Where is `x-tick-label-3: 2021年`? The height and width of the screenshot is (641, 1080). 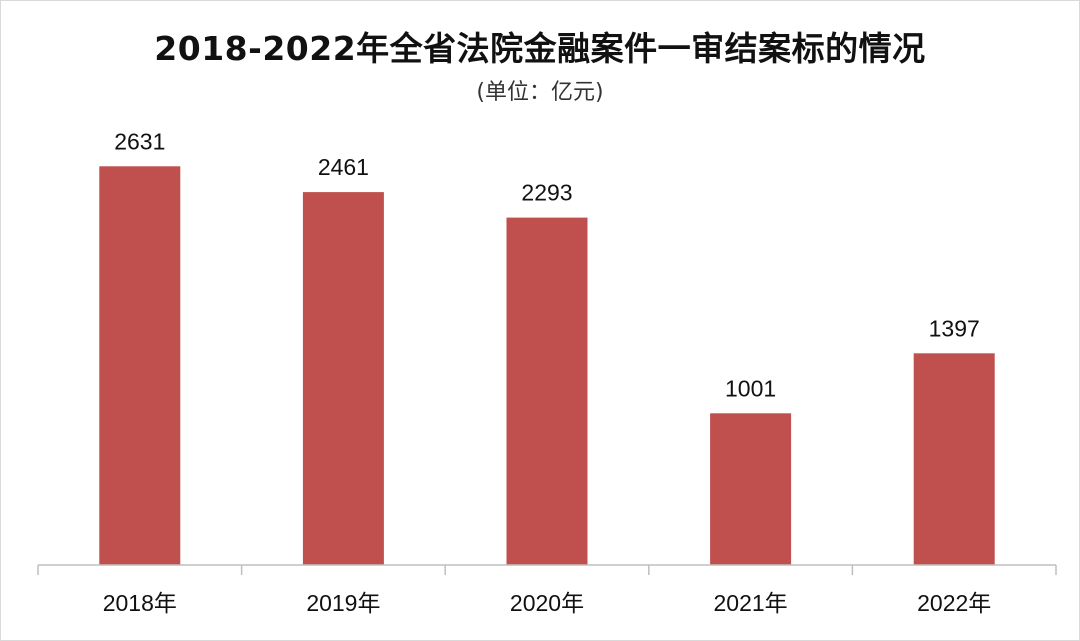
x-tick-label-3: 2021年 is located at coordinates (751, 603).